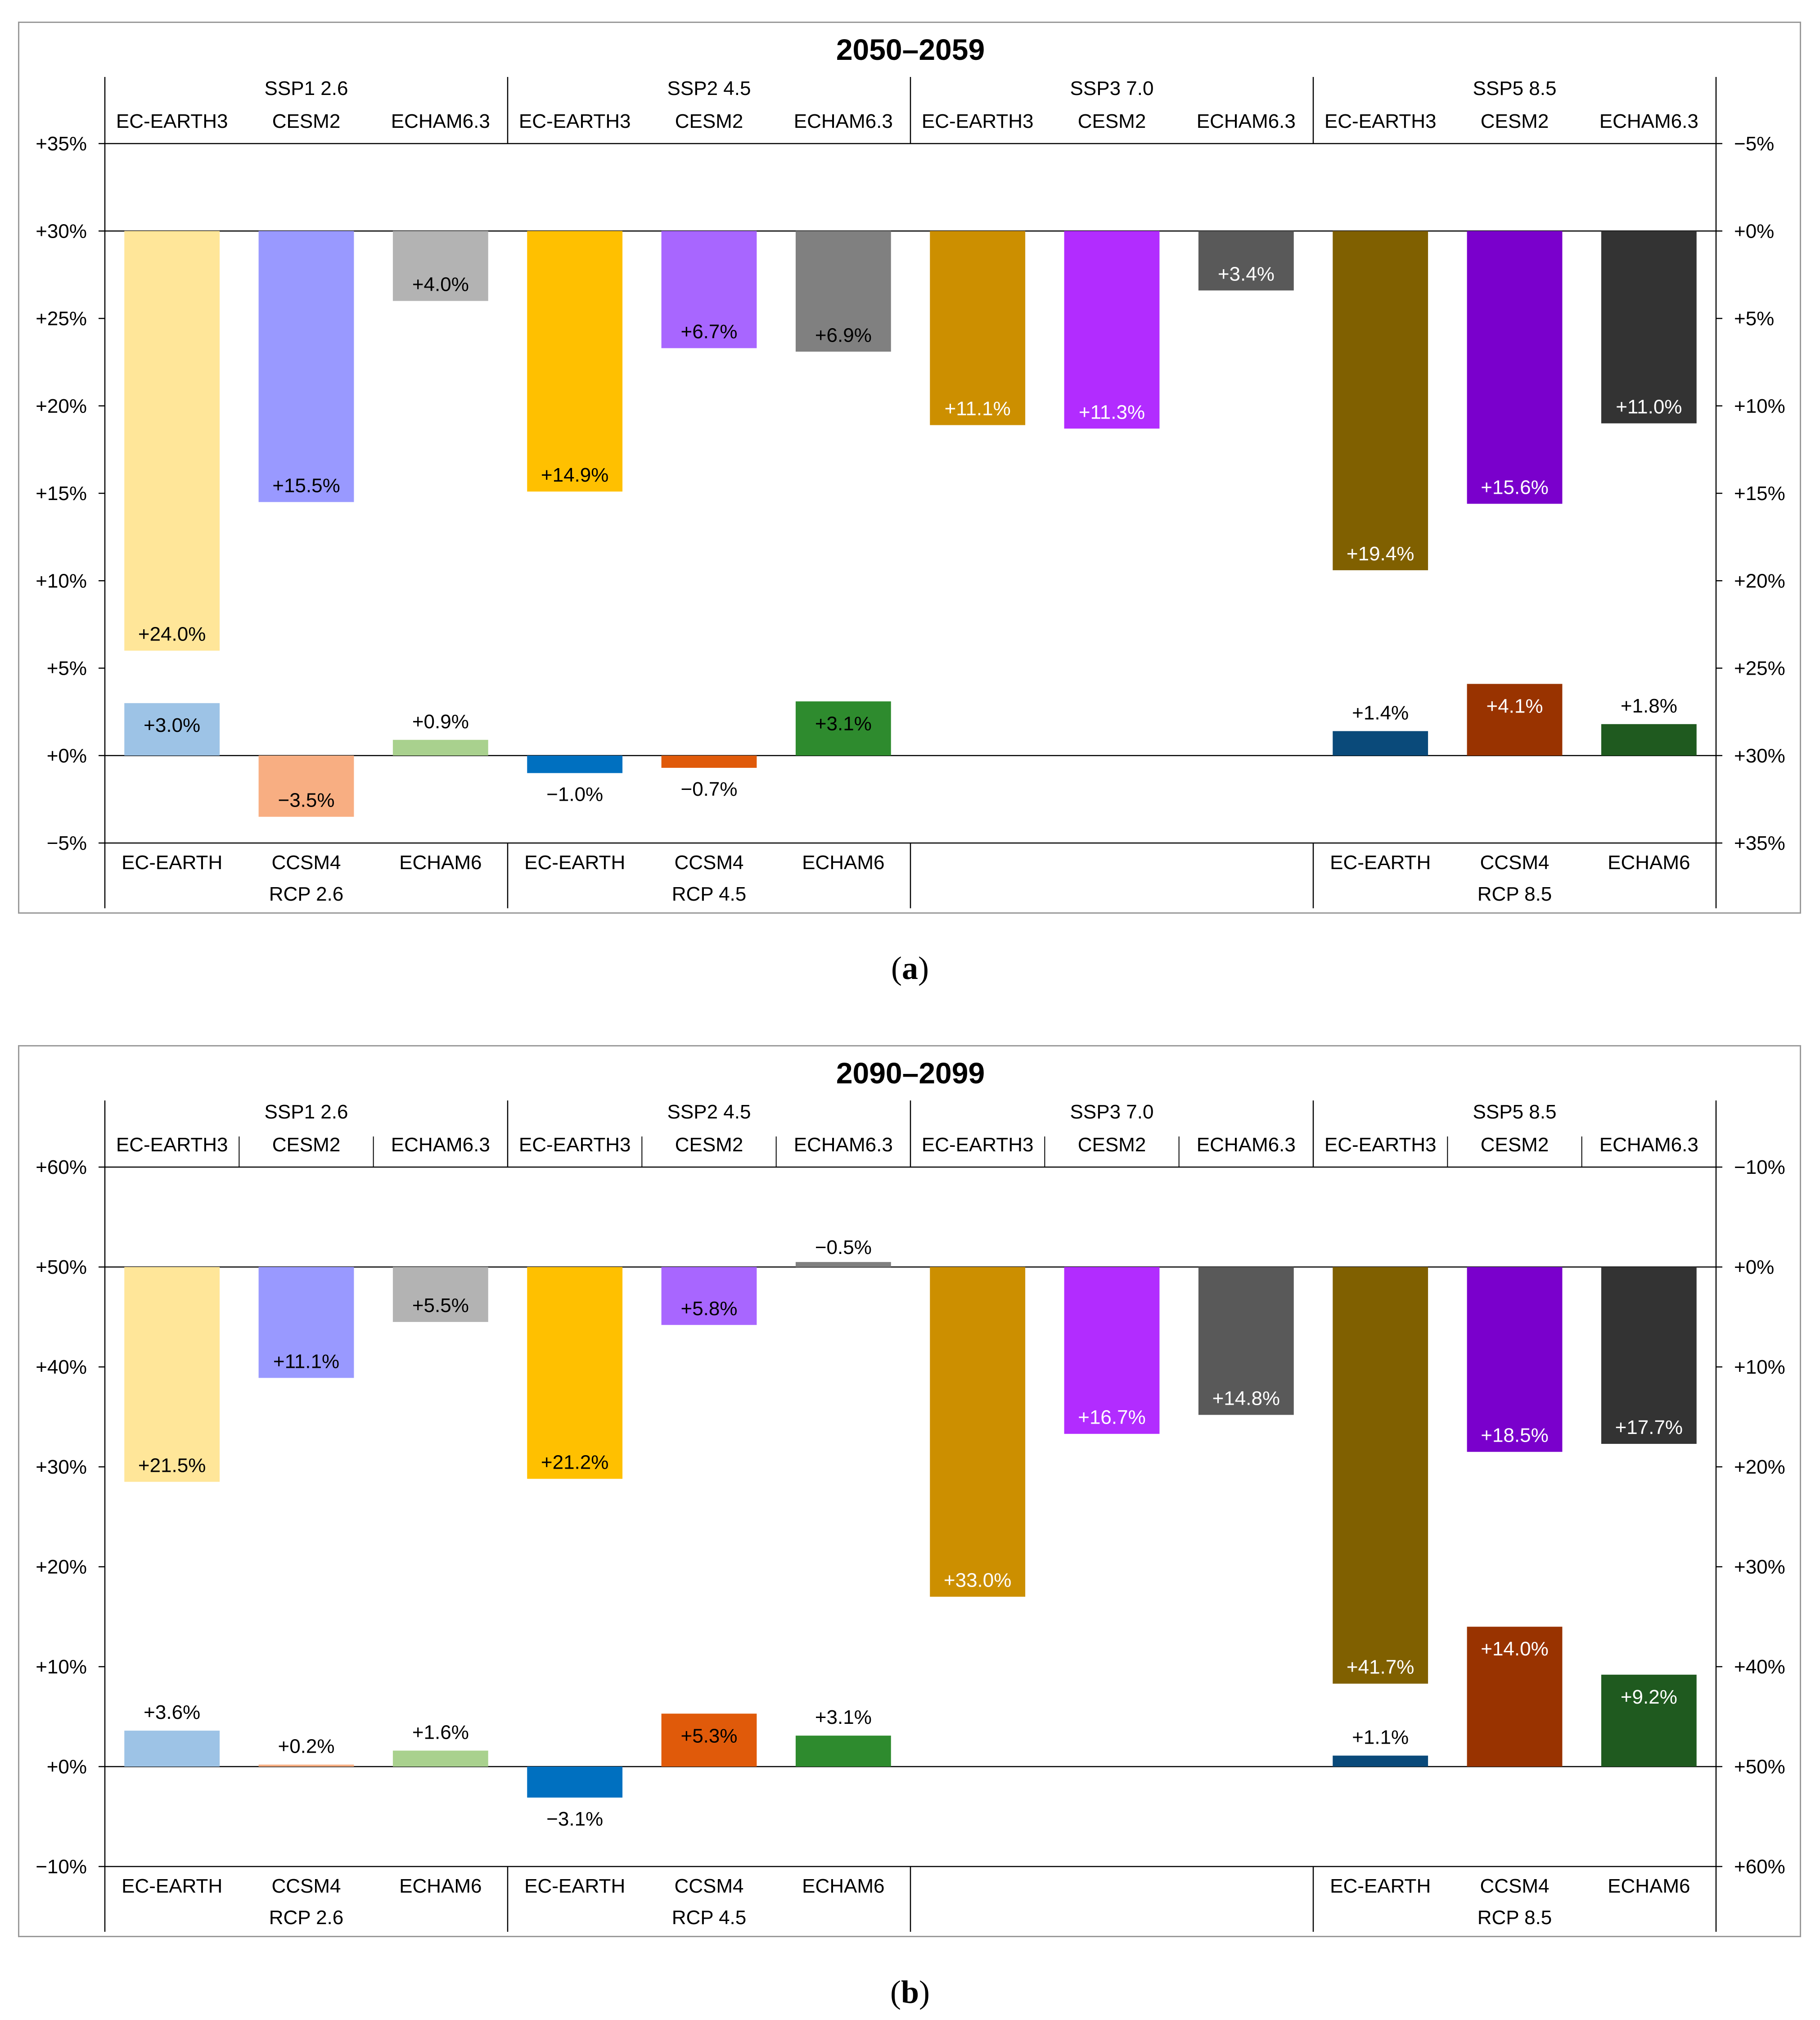 The width and height of the screenshot is (1820, 2020). Describe the element at coordinates (574, 475) in the screenshot. I see `ssp-bar-label: +14.9%` at that location.